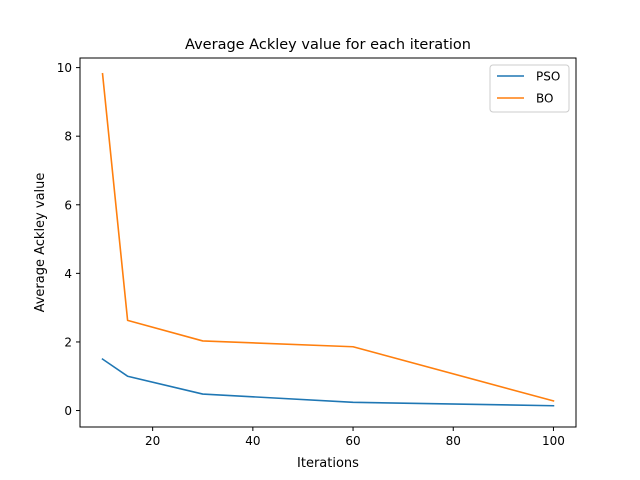 The image size is (640, 480). What do you see at coordinates (252, 441) in the screenshot?
I see `x-tick-label: 40` at bounding box center [252, 441].